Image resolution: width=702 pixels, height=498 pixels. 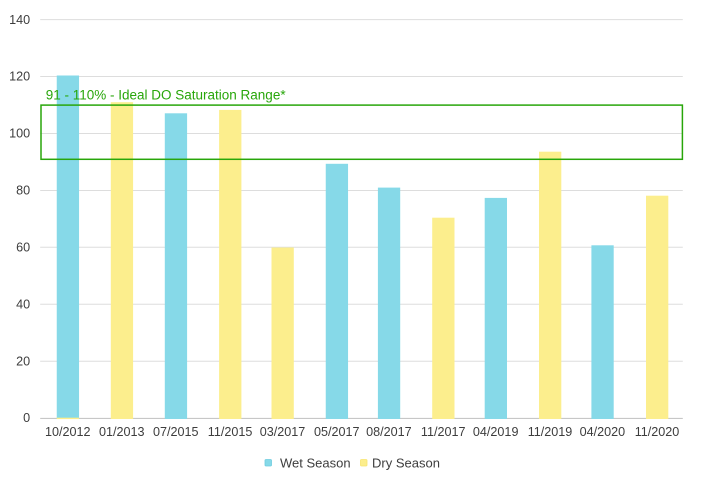 What do you see at coordinates (23, 191) in the screenshot?
I see `svg-text: 80` at bounding box center [23, 191].